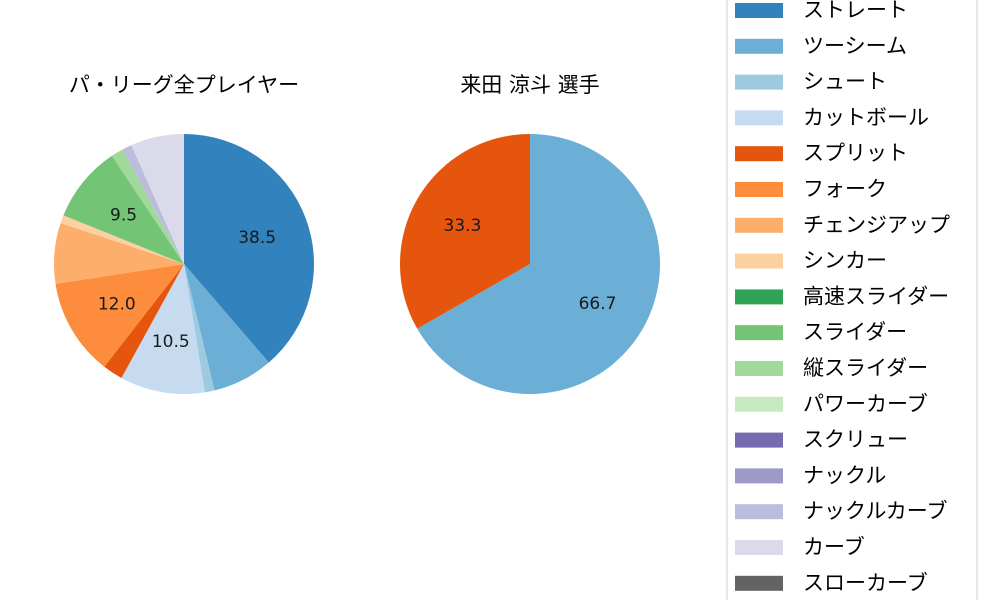  What do you see at coordinates (598, 304) in the screenshot?
I see `pie-2-slice-0-label: 66.7` at bounding box center [598, 304].